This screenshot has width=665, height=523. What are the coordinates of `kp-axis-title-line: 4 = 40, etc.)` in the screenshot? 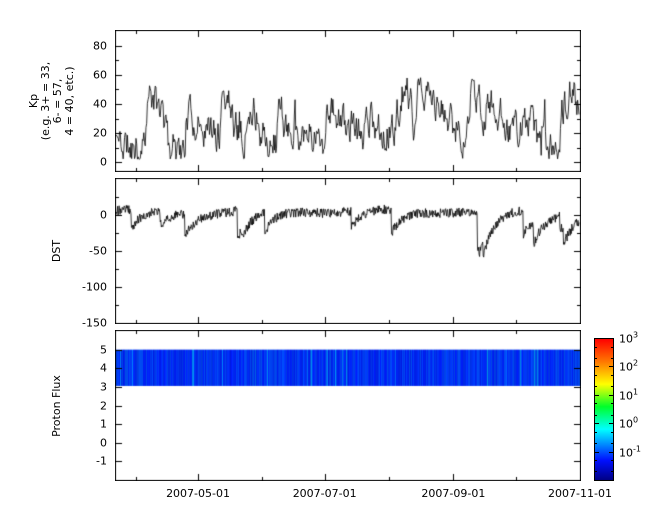 It's located at (69, 101).